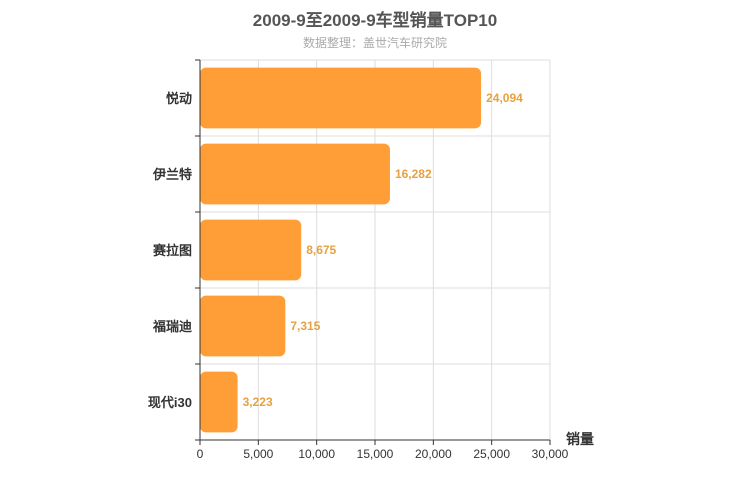  I want to click on x-tick-label: 10,000, so click(316, 454).